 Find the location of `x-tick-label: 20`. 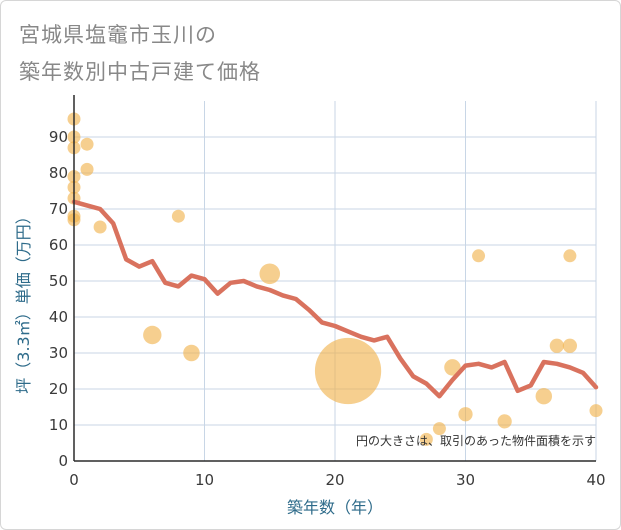

x-tick-label: 20 is located at coordinates (334, 480).